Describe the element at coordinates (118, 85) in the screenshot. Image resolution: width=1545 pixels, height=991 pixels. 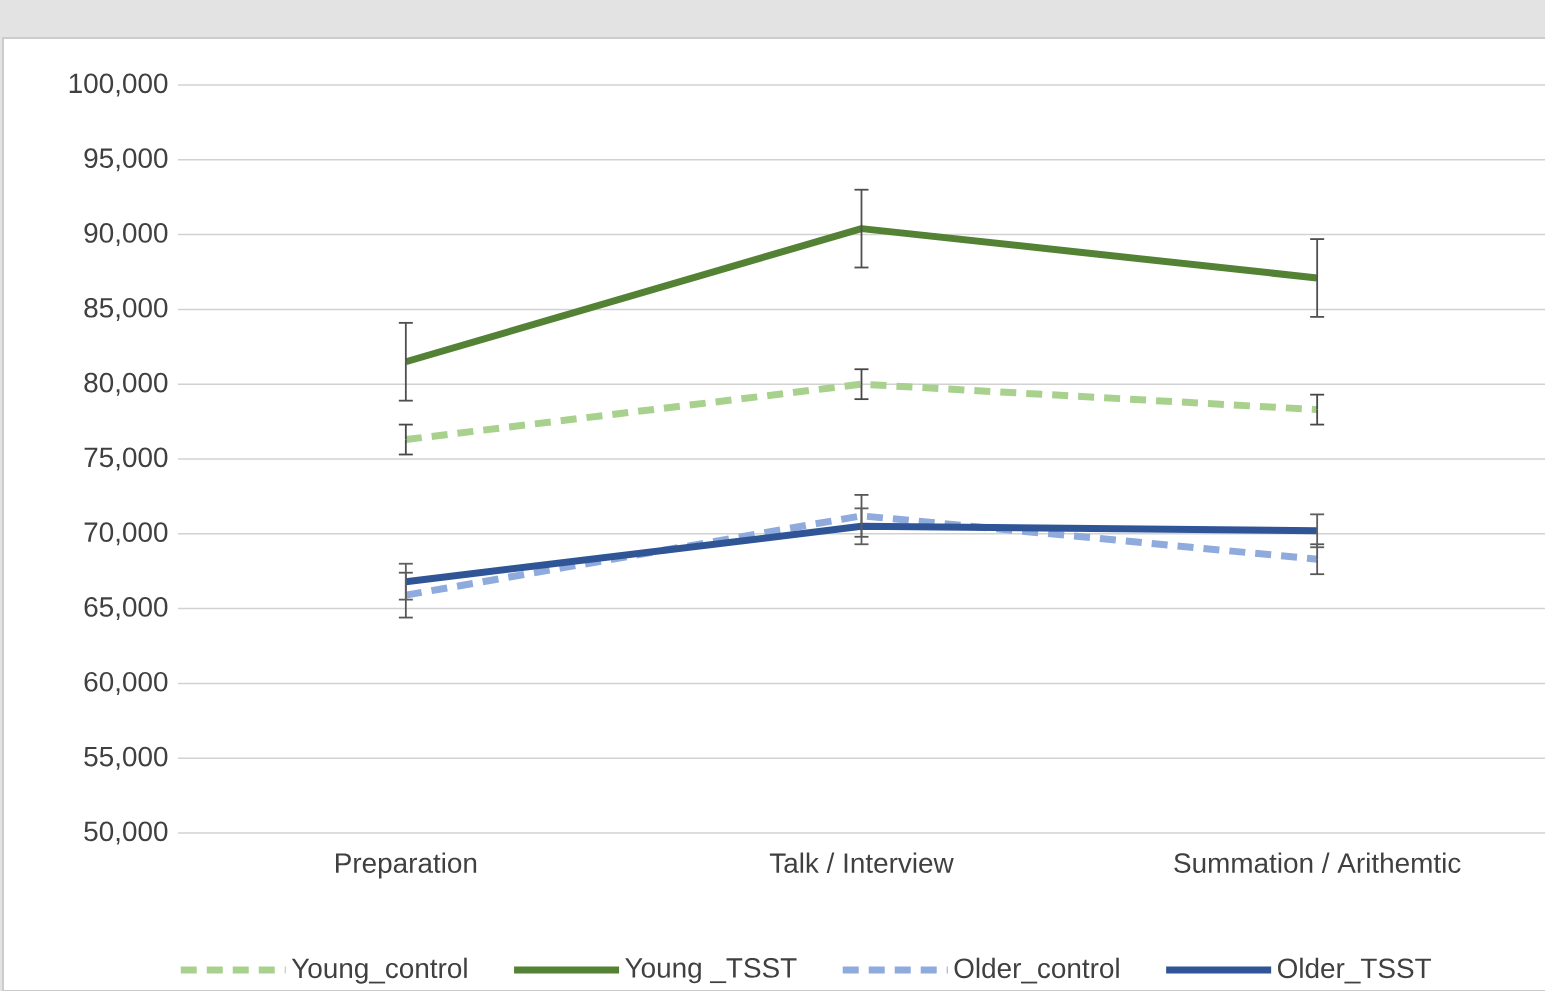
I see `y-tick-label: 100,000` at that location.